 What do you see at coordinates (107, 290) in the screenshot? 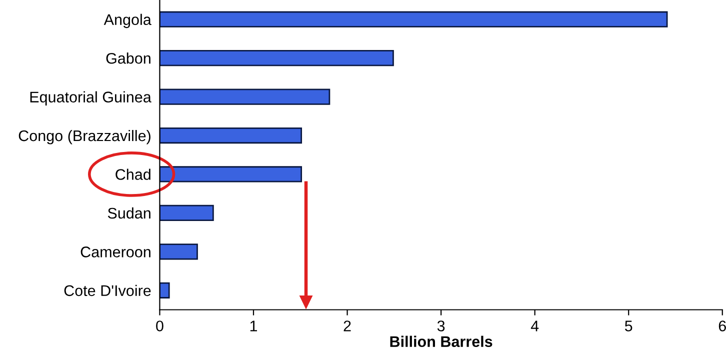
I see `y-tick-label: Cote D'Ivoire` at bounding box center [107, 290].